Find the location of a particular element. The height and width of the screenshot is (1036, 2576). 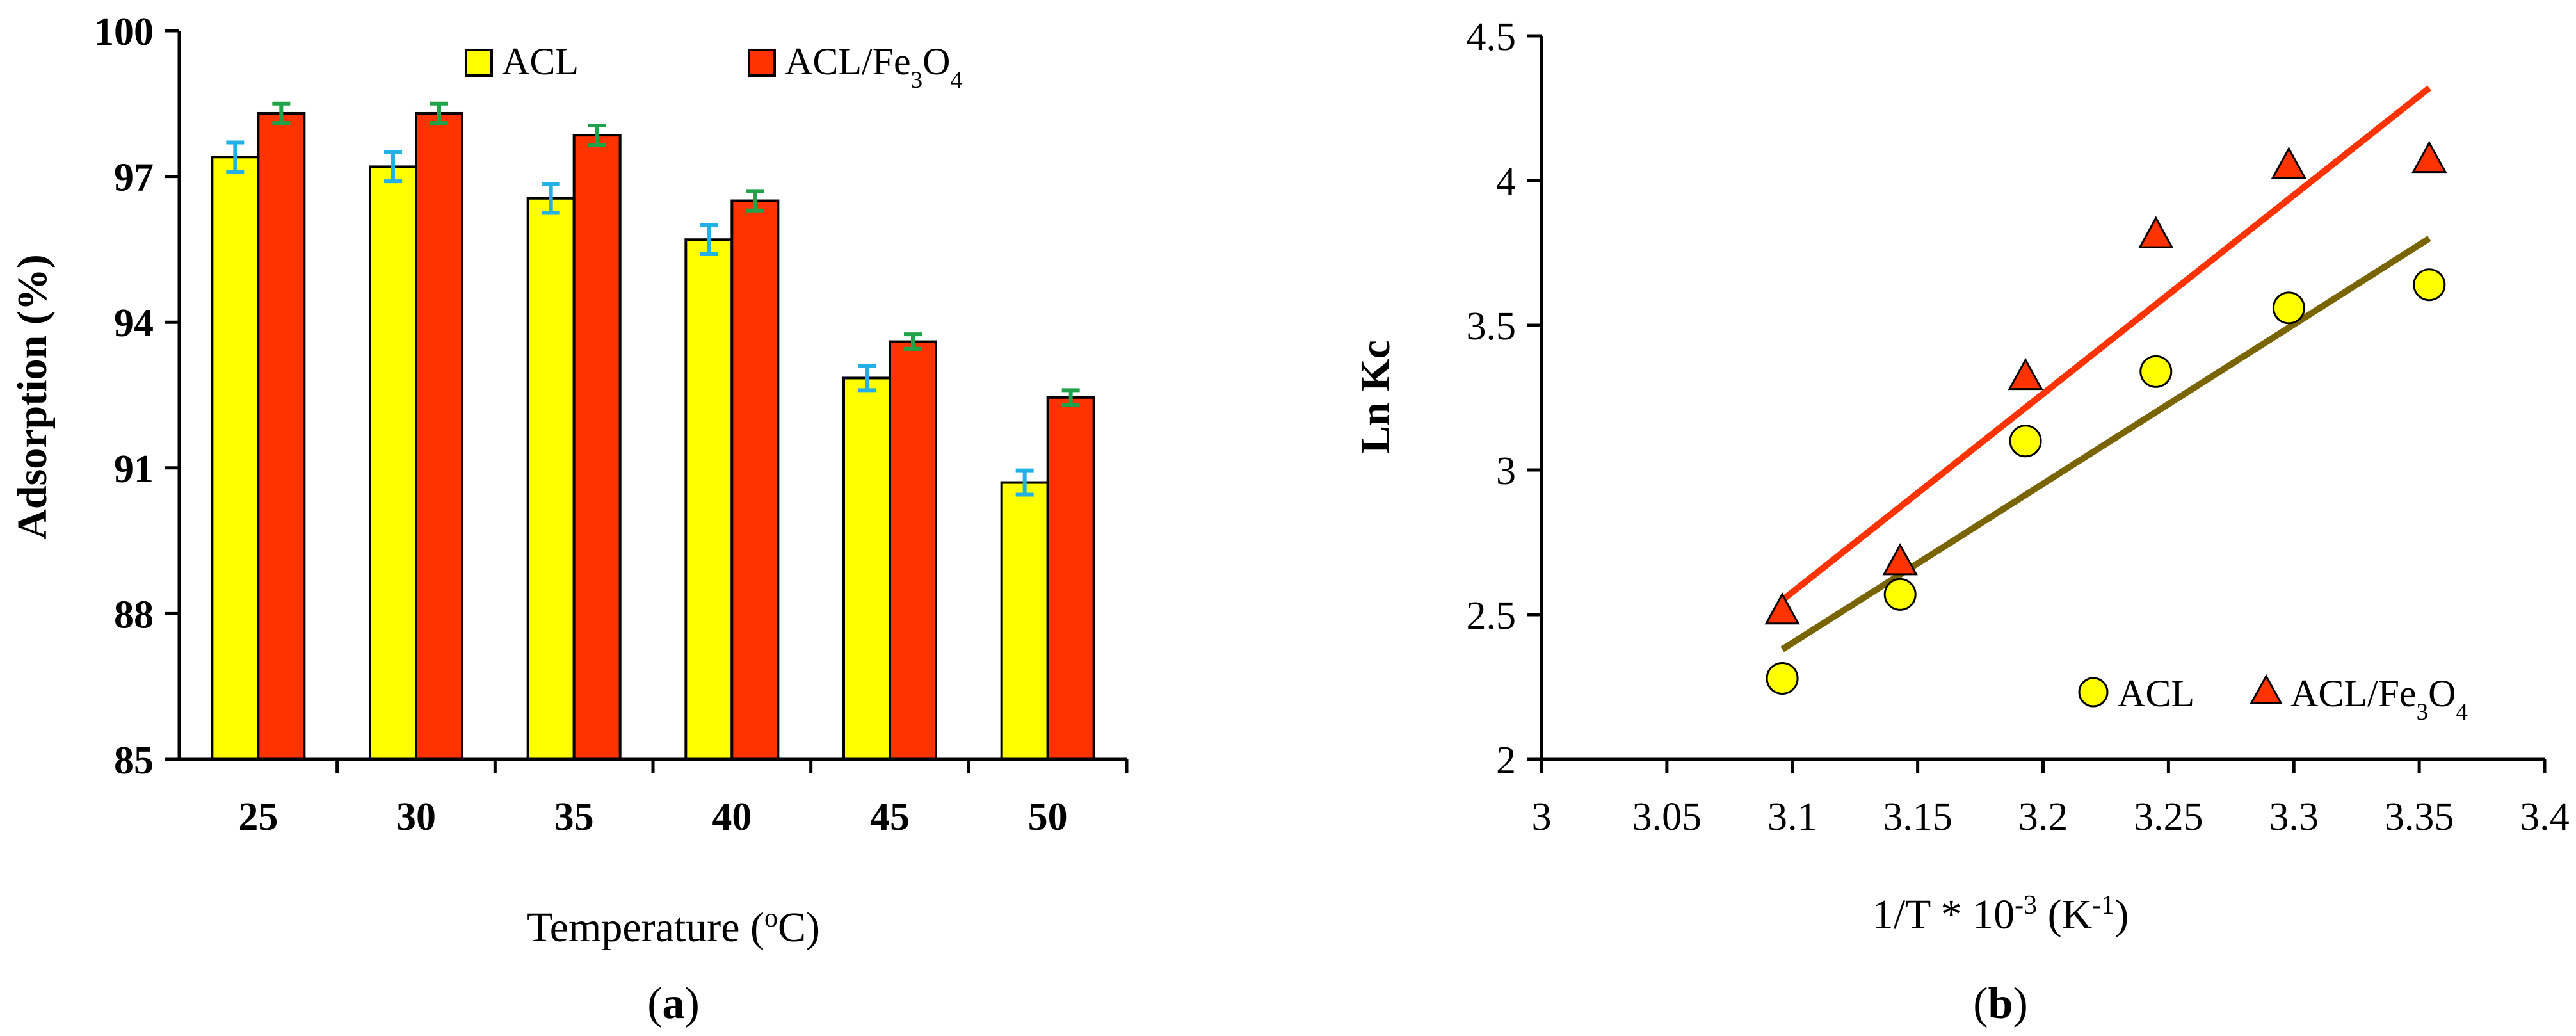

b-x-tick-label: 3.15 is located at coordinates (1917, 817).